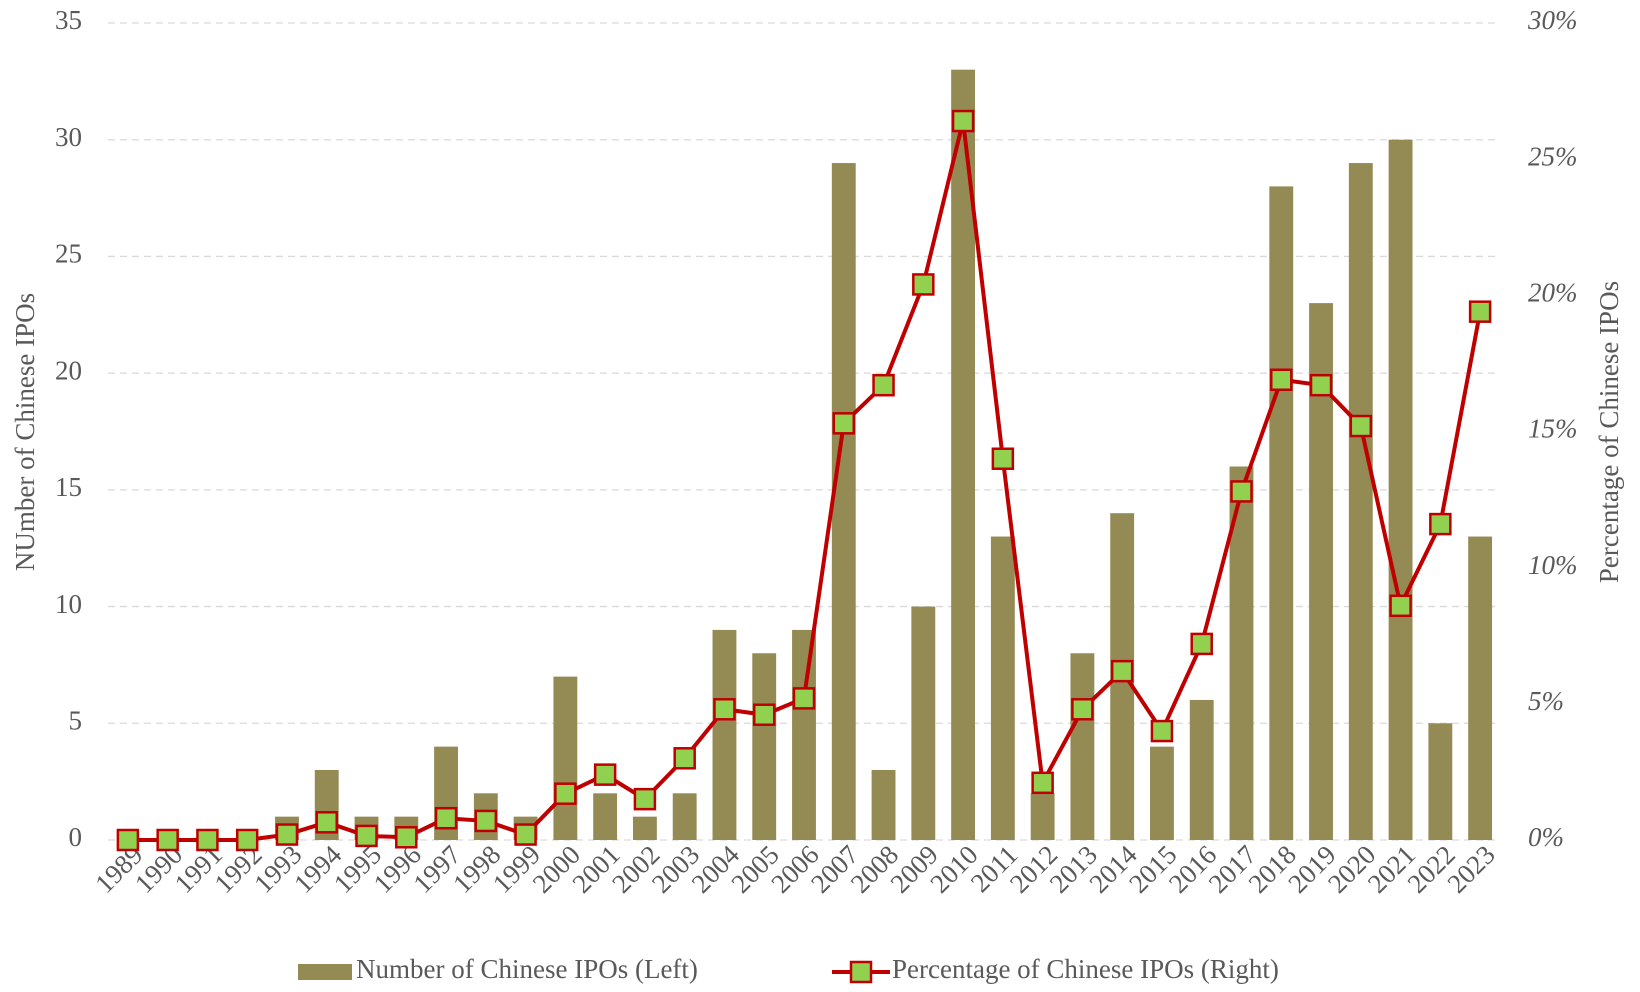 This screenshot has width=1640, height=992. I want to click on y-tick-label: 15, so click(68, 487).